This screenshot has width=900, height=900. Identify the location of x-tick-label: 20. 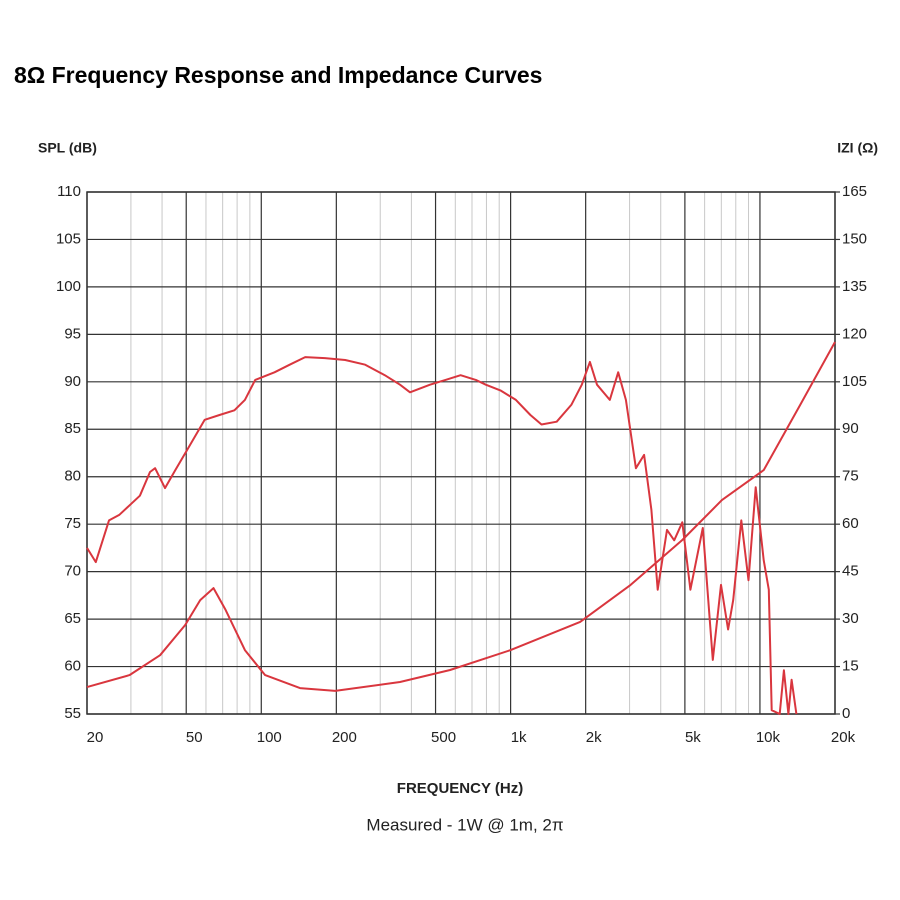
(95, 737).